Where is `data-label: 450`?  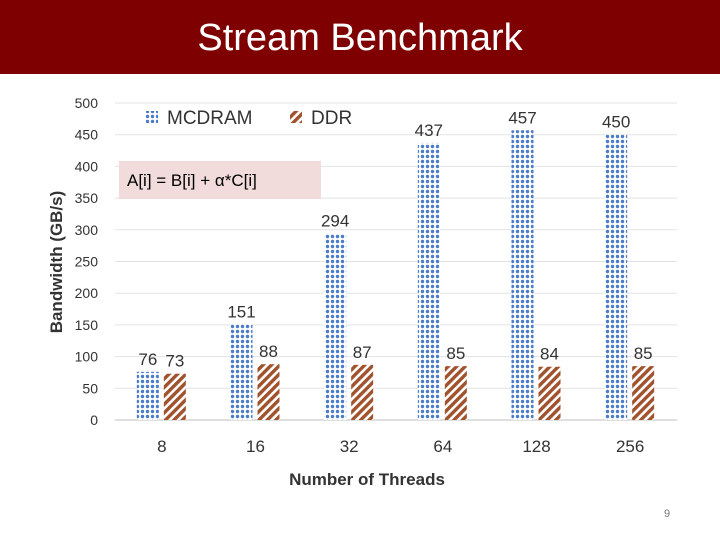
data-label: 450 is located at coordinates (616, 122).